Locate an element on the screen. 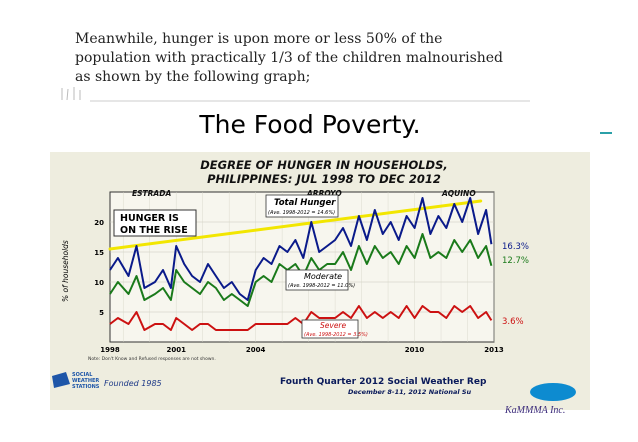 The width and height of the screenshot is (638, 442). footer-source: Fourth Quarter 2012 Social Weather Rep is located at coordinates (383, 382).